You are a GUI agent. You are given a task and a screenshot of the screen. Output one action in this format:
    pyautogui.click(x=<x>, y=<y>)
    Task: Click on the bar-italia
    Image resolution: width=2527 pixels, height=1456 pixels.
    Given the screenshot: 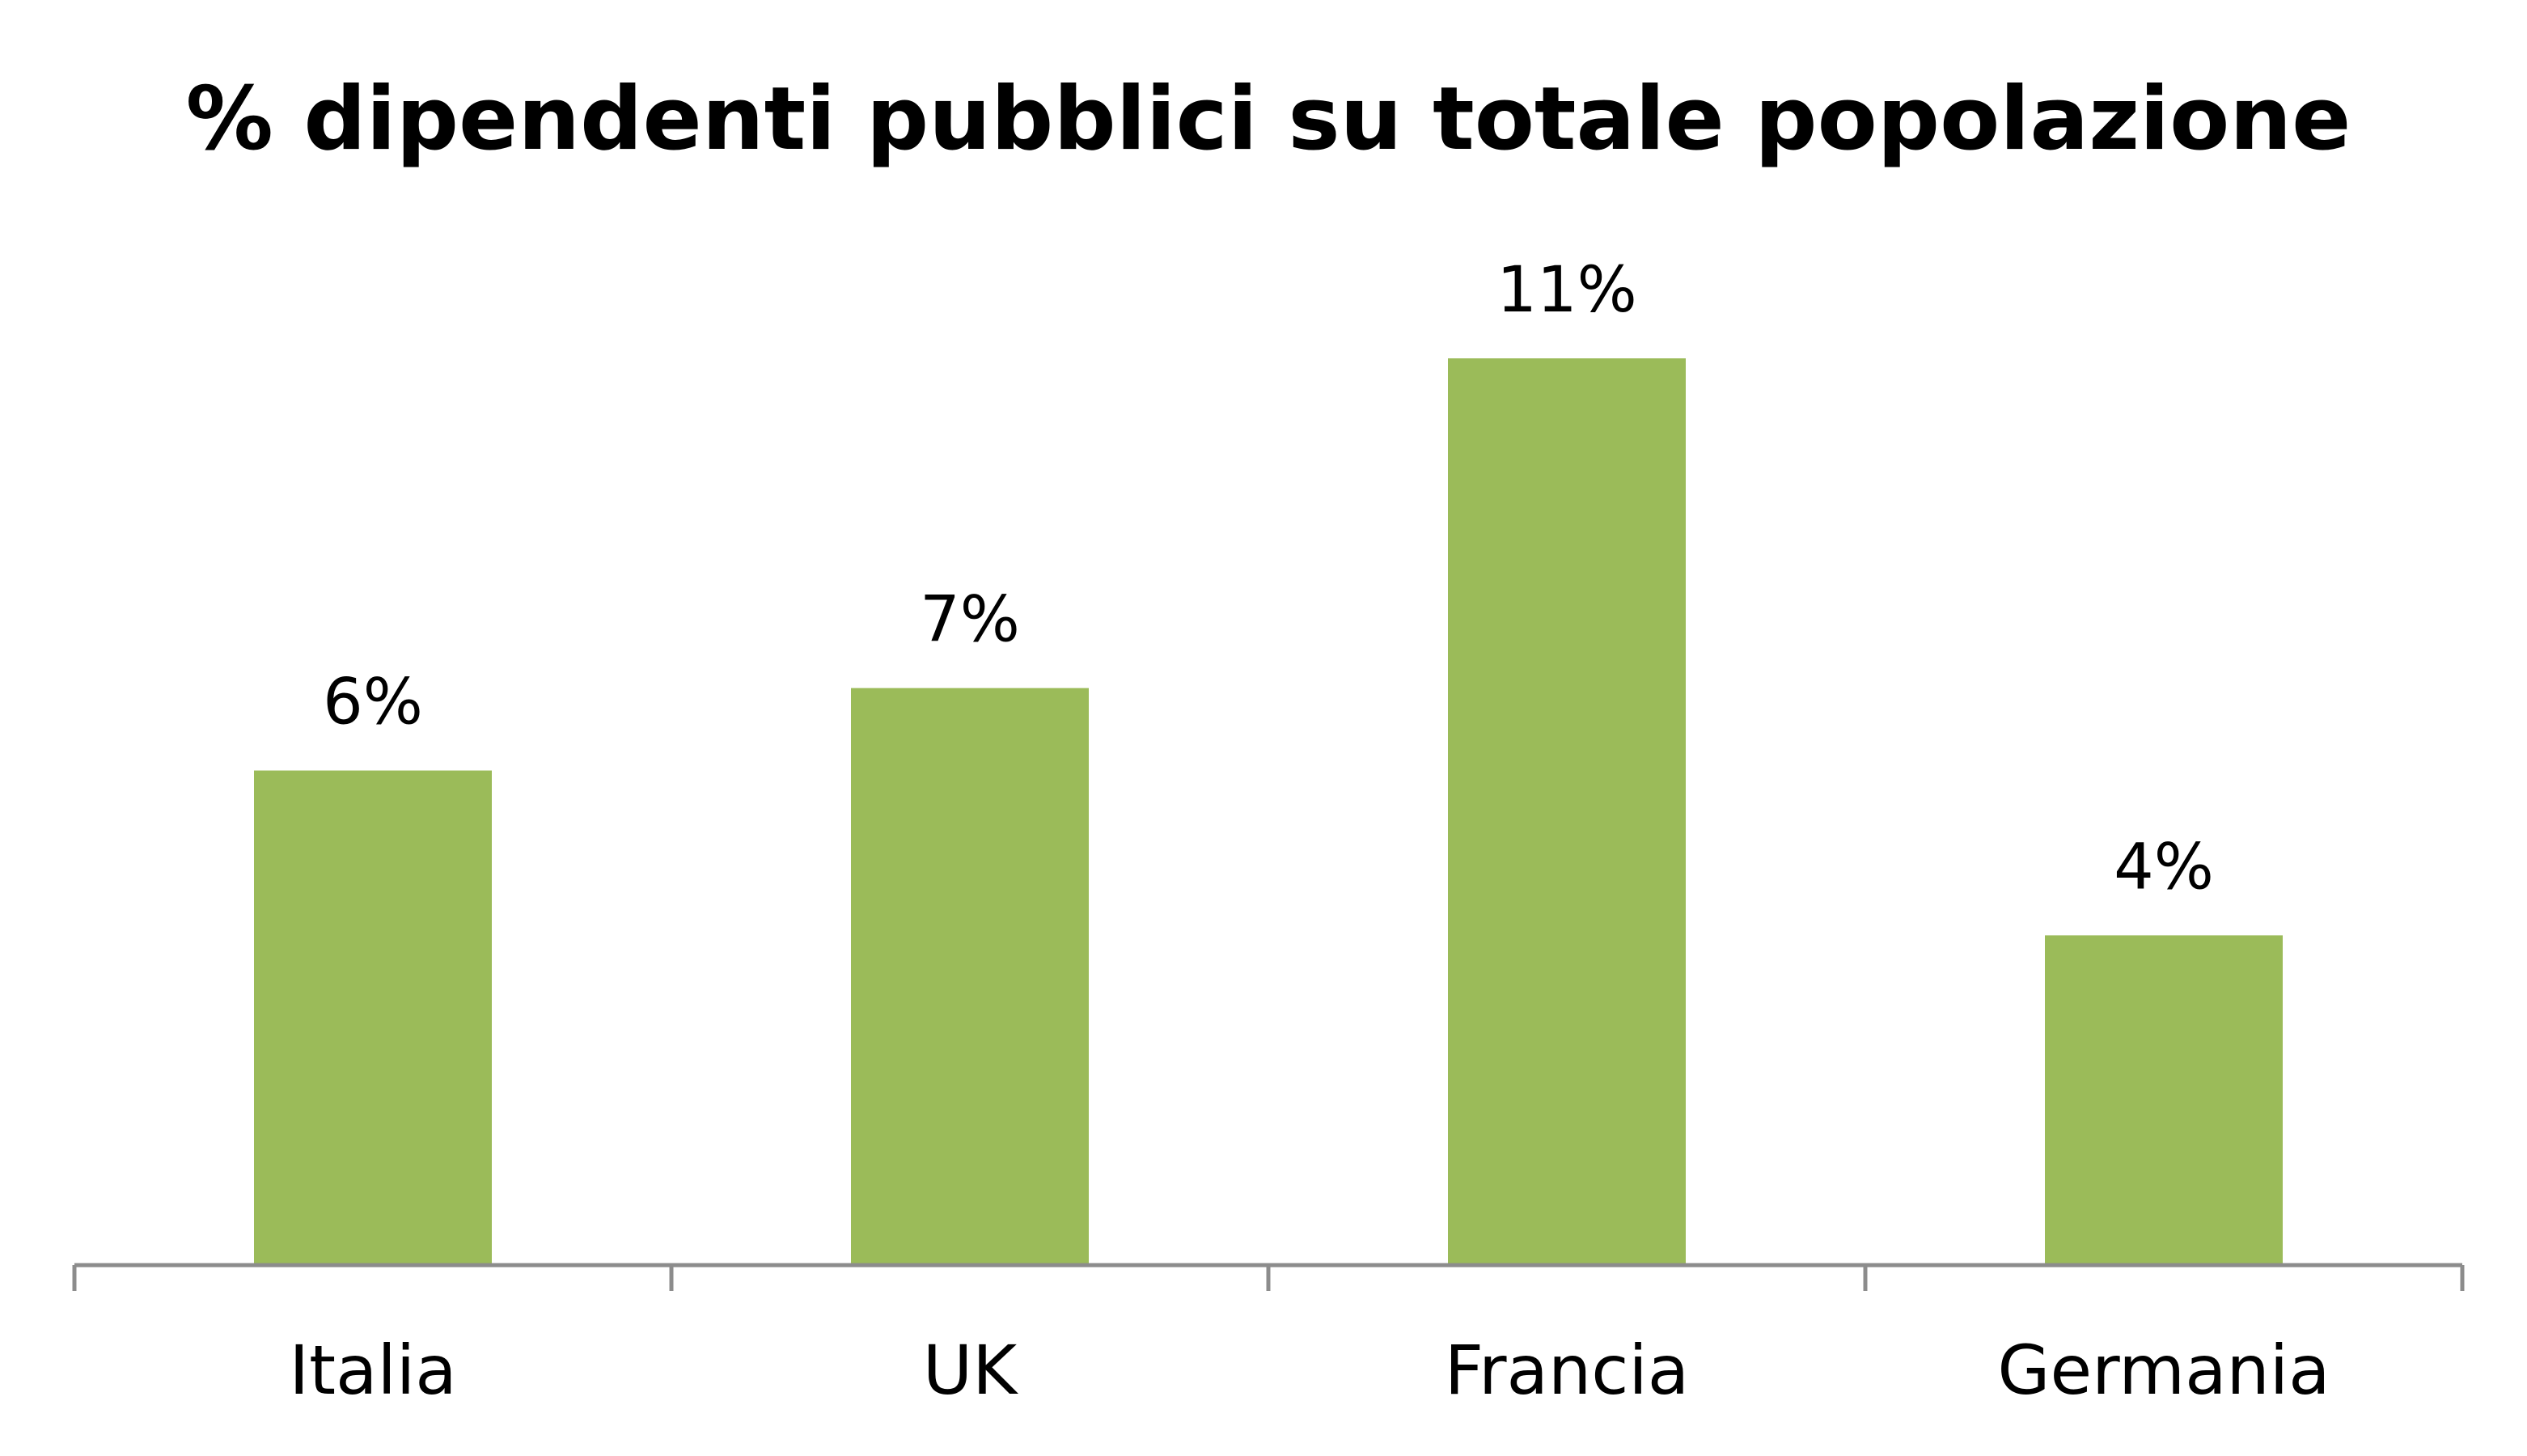 What is the action you would take?
    pyautogui.click(x=373, y=1018)
    